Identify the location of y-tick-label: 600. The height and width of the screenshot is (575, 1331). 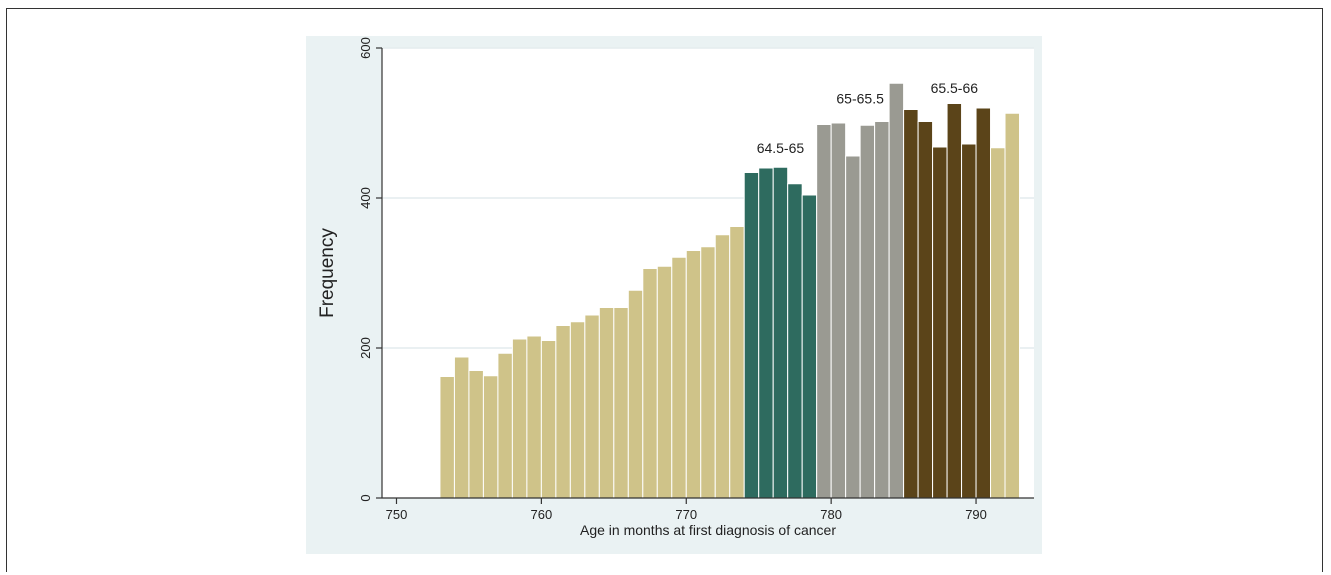
(365, 48).